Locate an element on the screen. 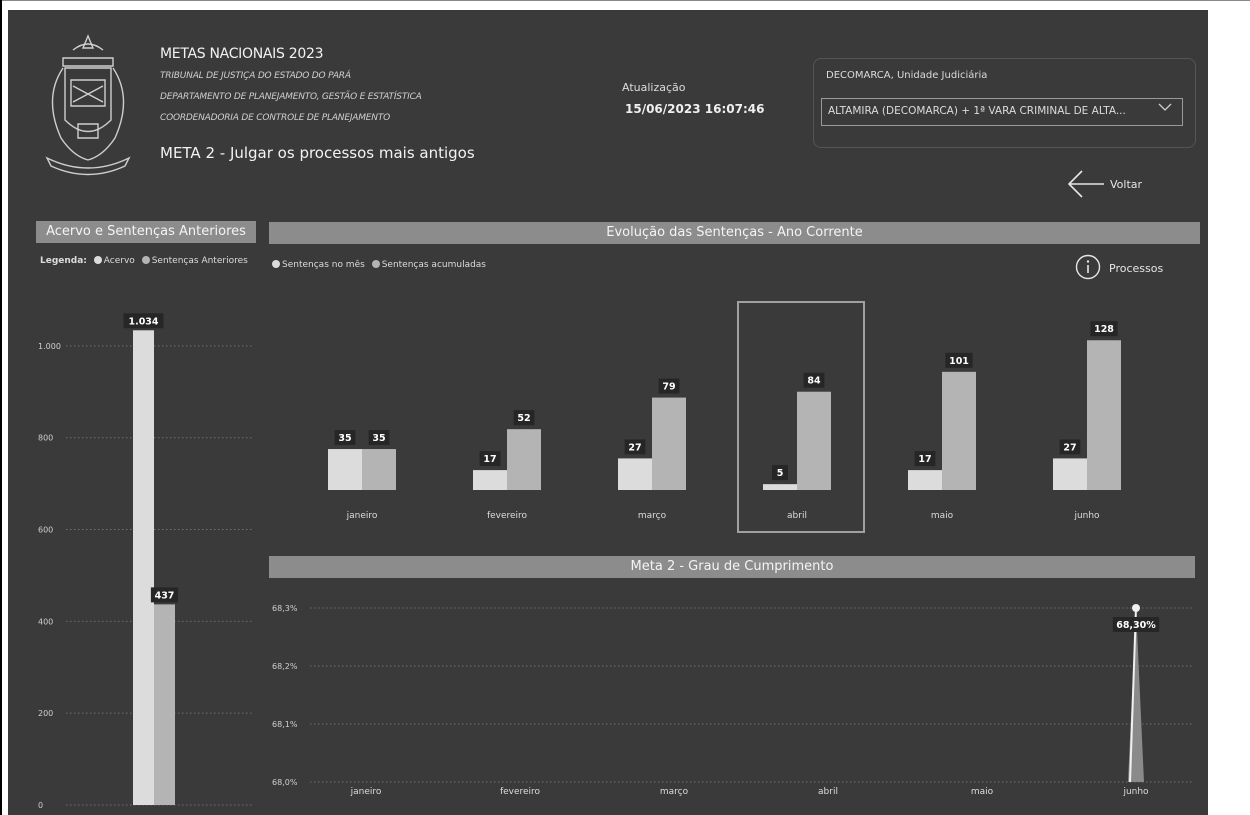 Image resolution: width=1250 pixels, height=815 pixels. grau-ytick-label: 68,2% is located at coordinates (285, 666).